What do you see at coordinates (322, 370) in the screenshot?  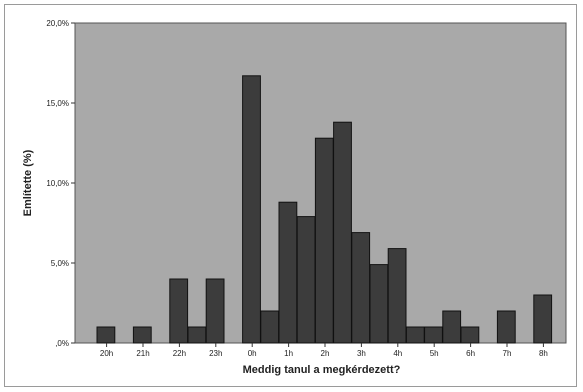 I see `x-axis-label: Meddig tanul a megkérdezett?` at bounding box center [322, 370].